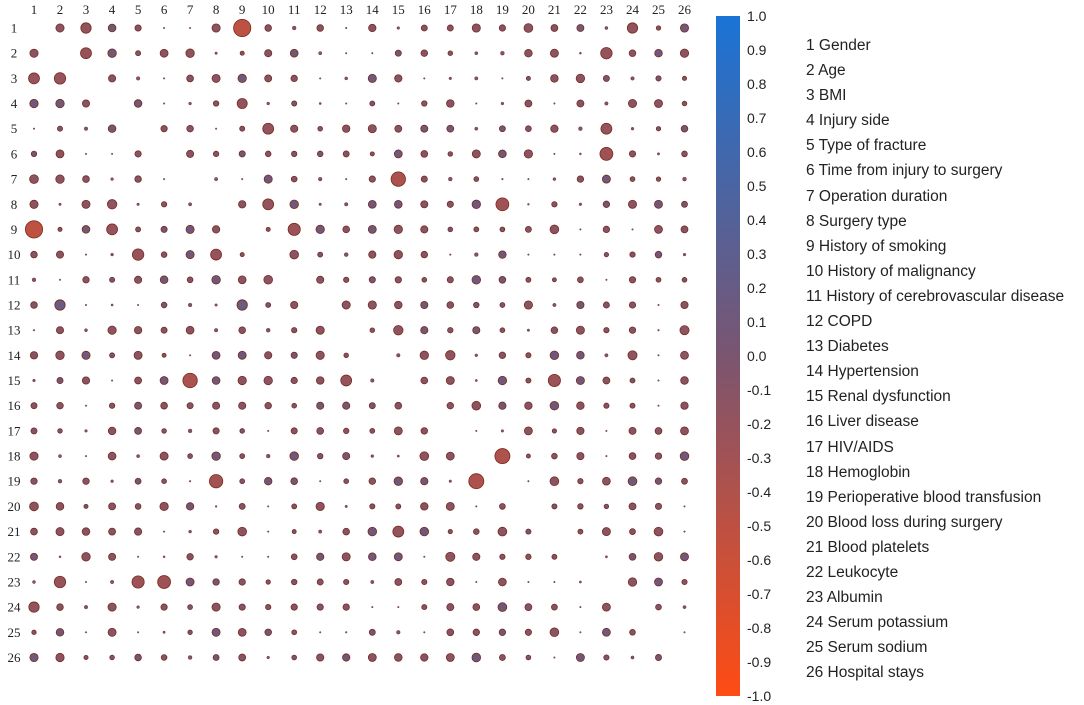 This screenshot has height=705, width=1084. What do you see at coordinates (868, 547) in the screenshot?
I see `legend-entry: 21 Blood platelets` at bounding box center [868, 547].